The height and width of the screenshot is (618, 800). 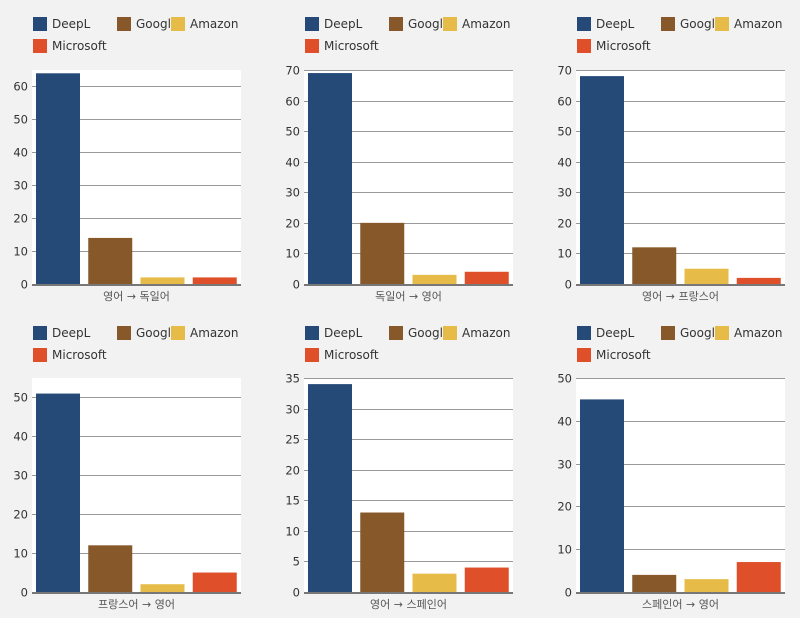 I want to click on bar-chart: 0 5 10 15 20 25 30 35 영어 → 스페인어, so click(x=399, y=491).